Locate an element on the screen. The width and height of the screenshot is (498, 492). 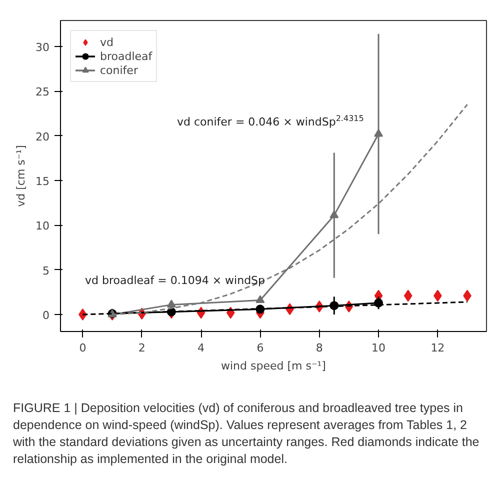
y-tick-label: 20 is located at coordinates (43, 137).